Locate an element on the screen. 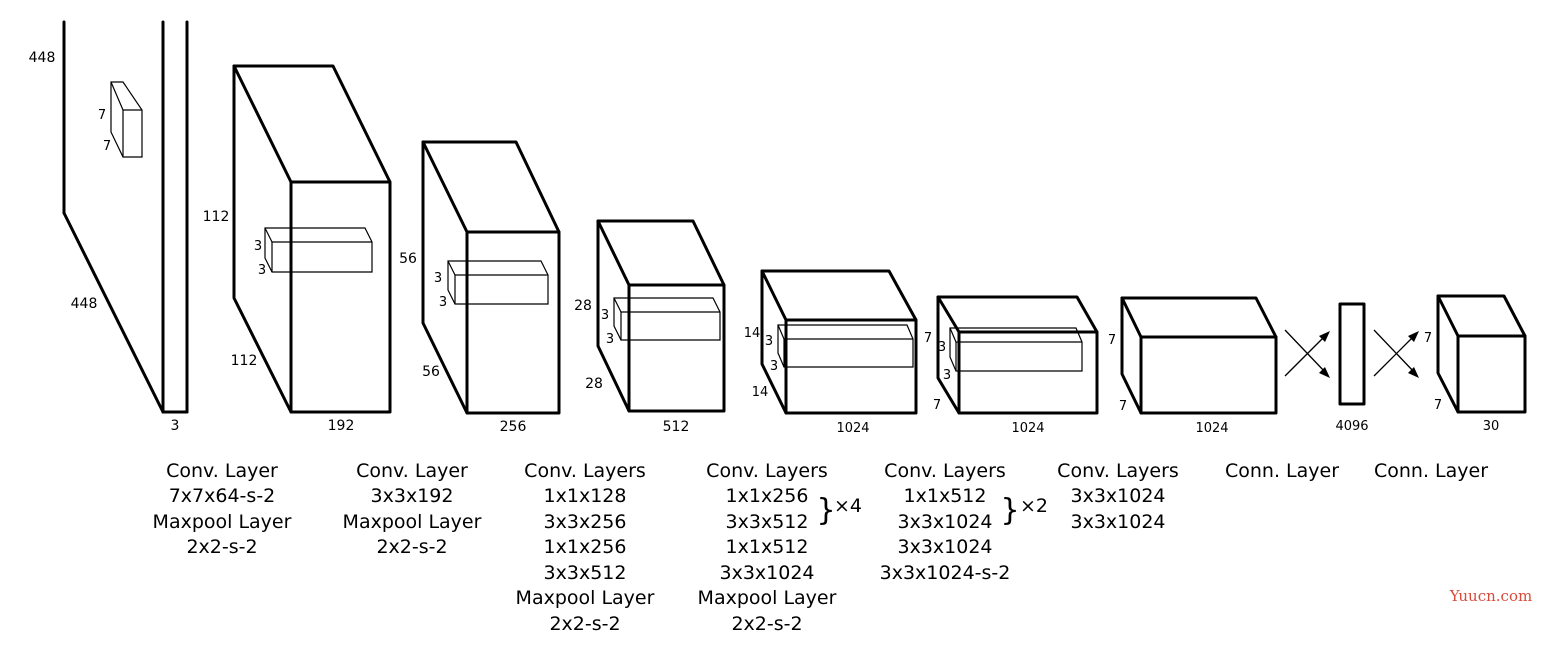 This screenshot has width=1553, height=650. depth-label: 192 is located at coordinates (341, 426).